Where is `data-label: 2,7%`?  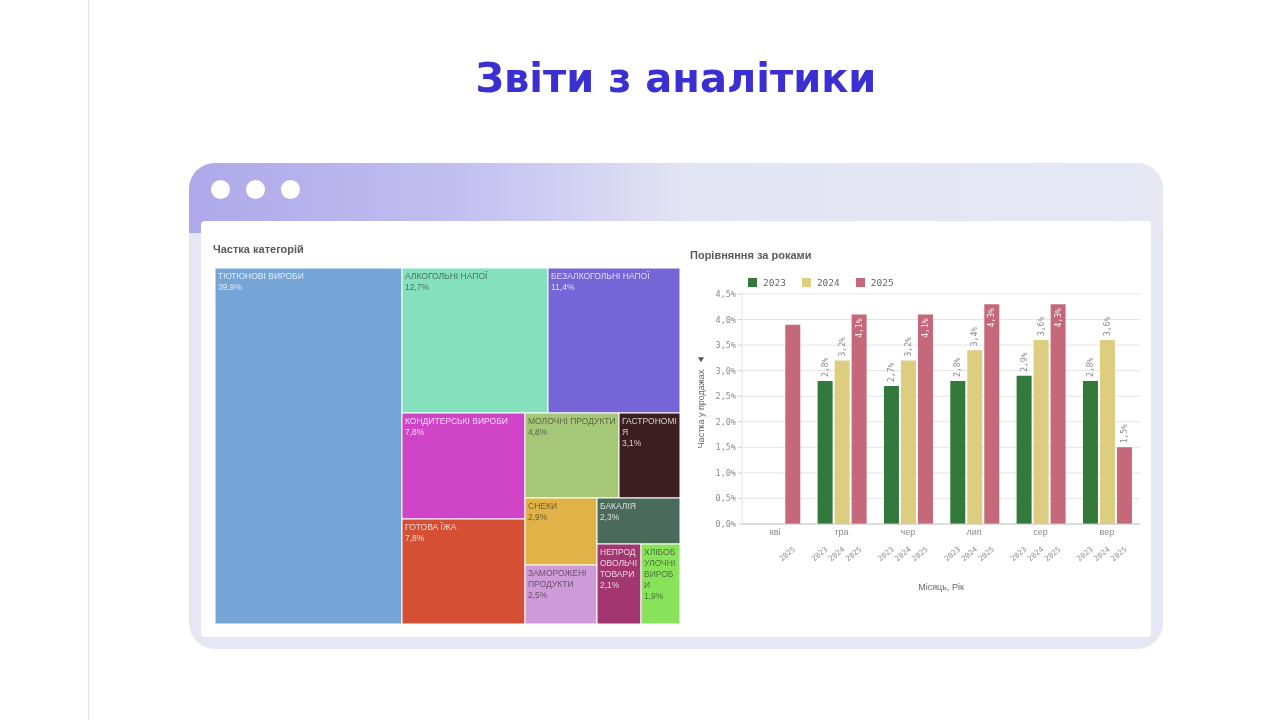 data-label: 2,7% is located at coordinates (891, 372).